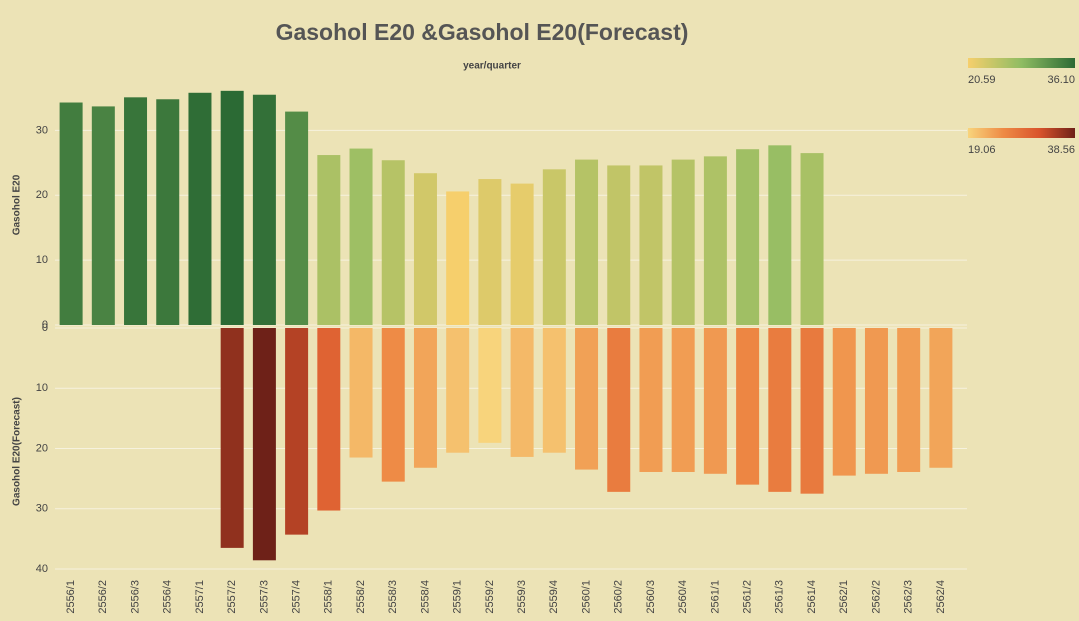  What do you see at coordinates (458, 597) in the screenshot?
I see `x-tick-label: 2559/1` at bounding box center [458, 597].